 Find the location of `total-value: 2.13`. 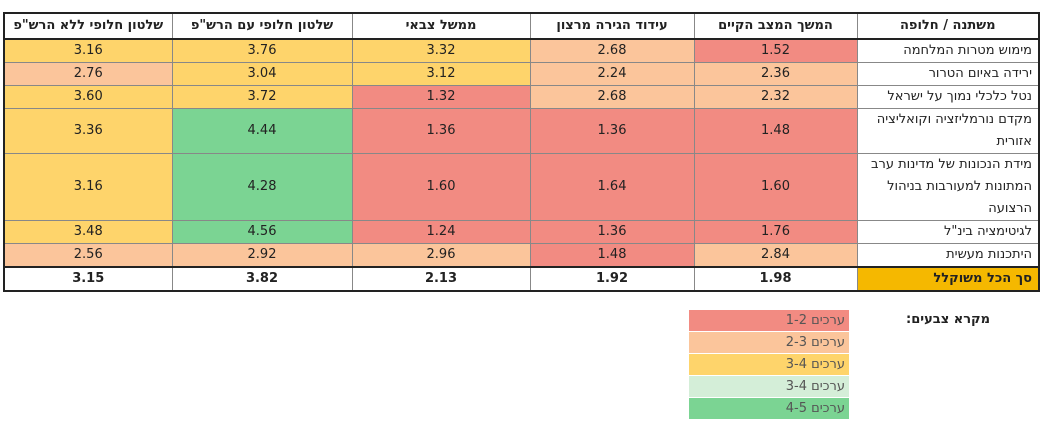

total-value: 2.13 is located at coordinates (441, 279).